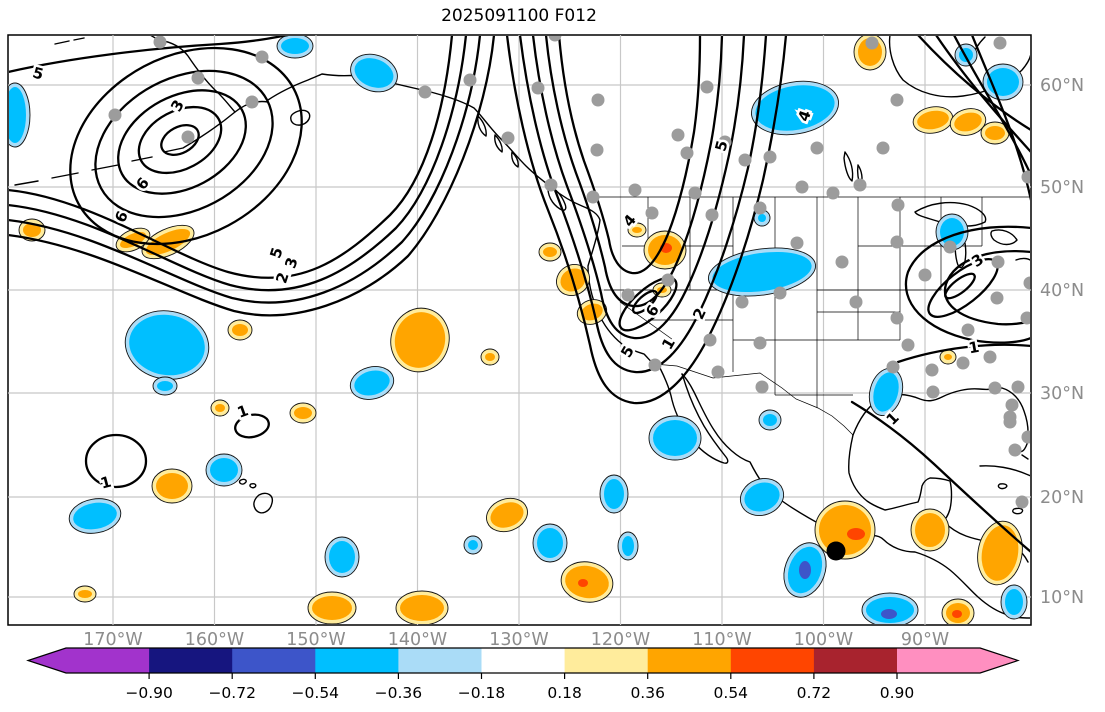 This screenshot has height=712, width=1105. What do you see at coordinates (721, 640) in the screenshot?
I see `lon-tick-label: 110°W` at bounding box center [721, 640].